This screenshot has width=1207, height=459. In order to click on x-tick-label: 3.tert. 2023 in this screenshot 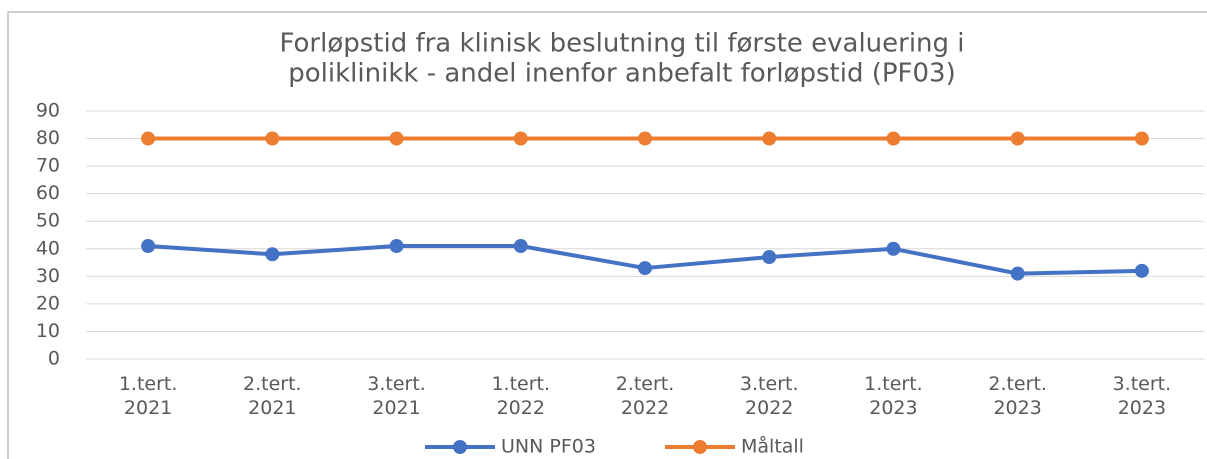, I will do `click(1142, 396)`.